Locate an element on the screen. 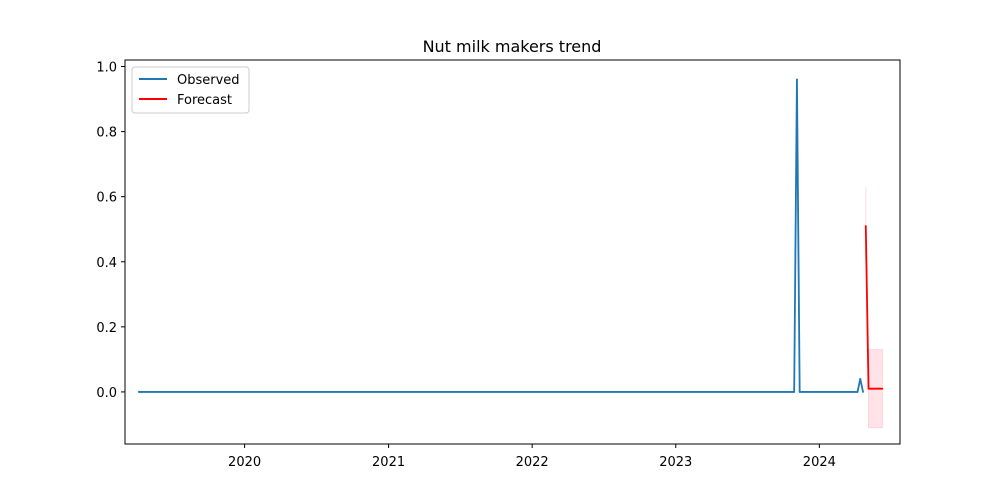 The width and height of the screenshot is (1000, 504). y-tick-label: 0.4 is located at coordinates (106, 263).